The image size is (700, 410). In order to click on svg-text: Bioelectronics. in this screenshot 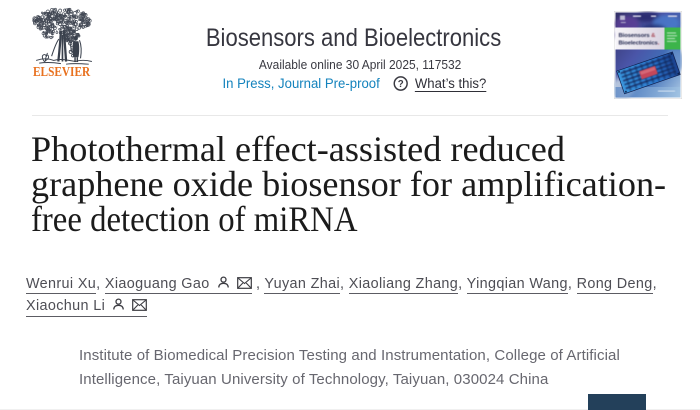, I will do `click(639, 44)`.